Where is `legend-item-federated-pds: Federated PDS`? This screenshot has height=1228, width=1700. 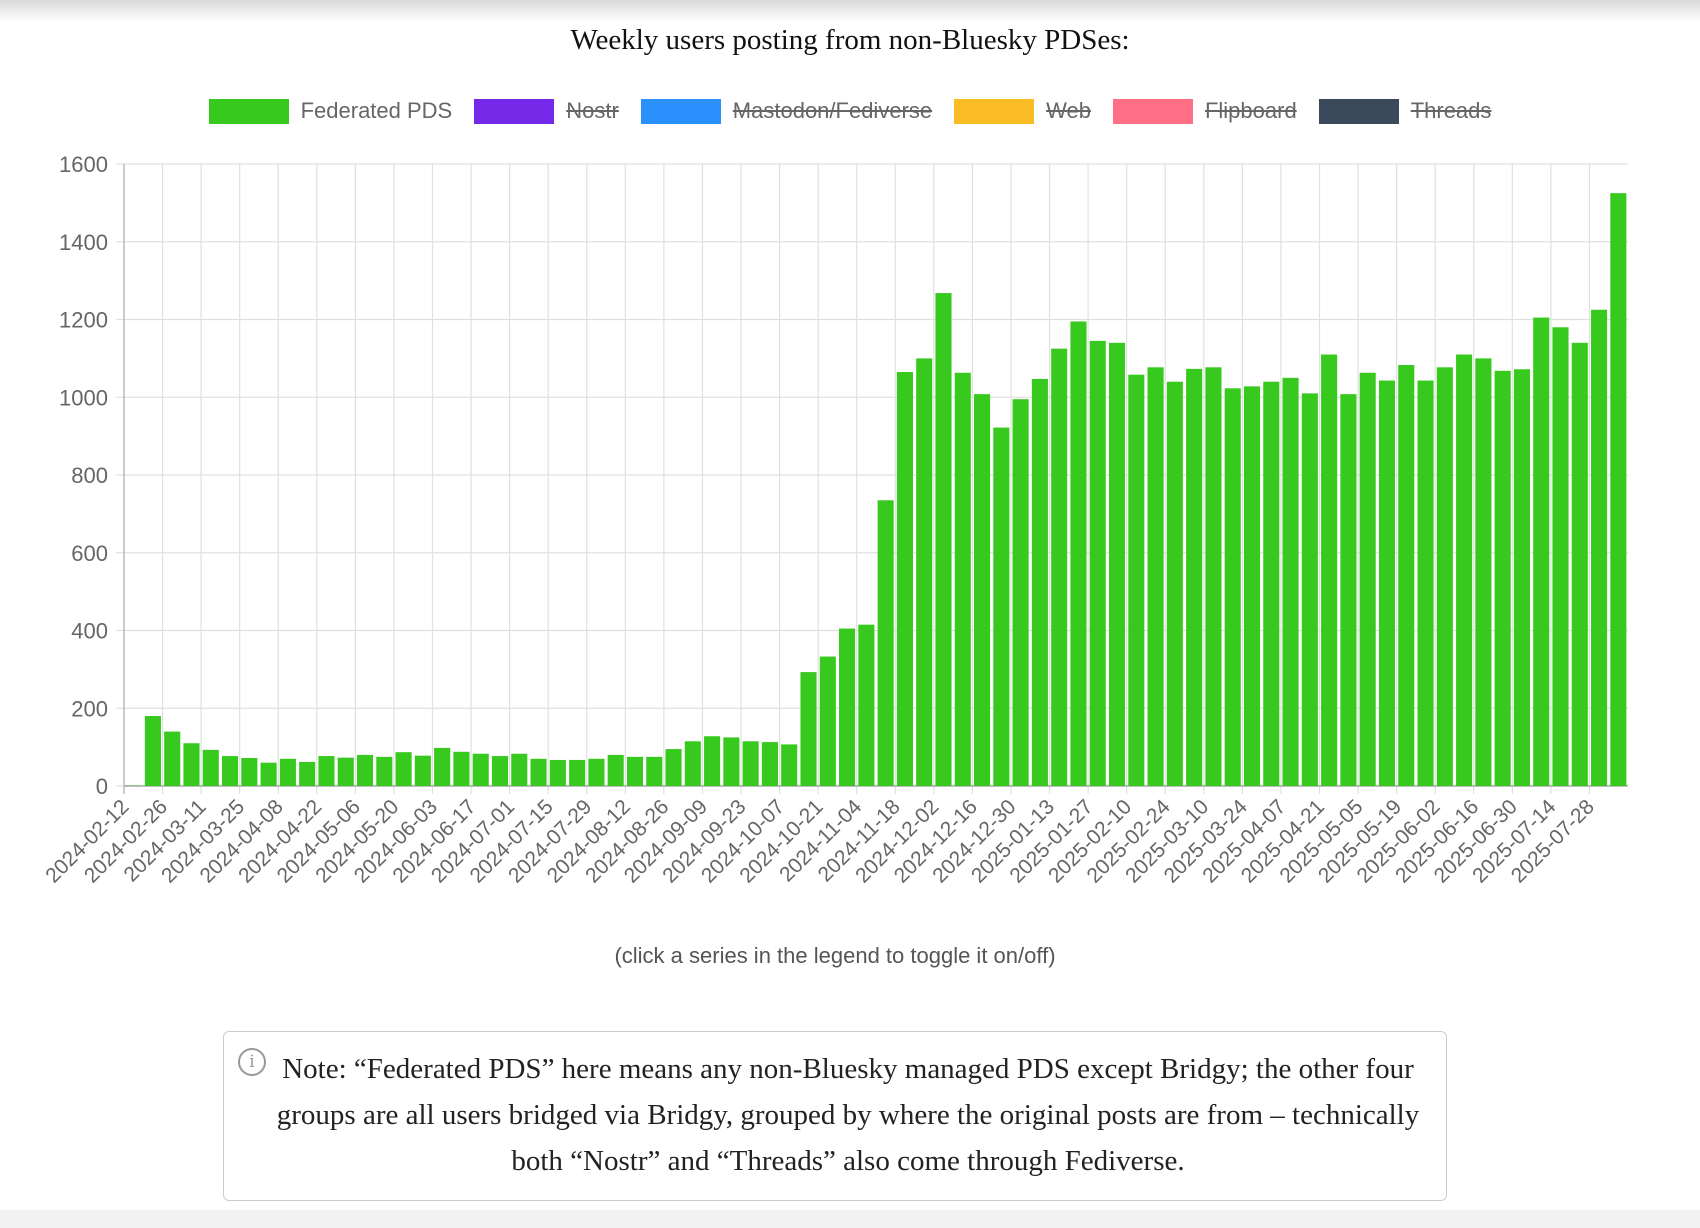 legend-item-federated-pds: Federated PDS is located at coordinates (330, 111).